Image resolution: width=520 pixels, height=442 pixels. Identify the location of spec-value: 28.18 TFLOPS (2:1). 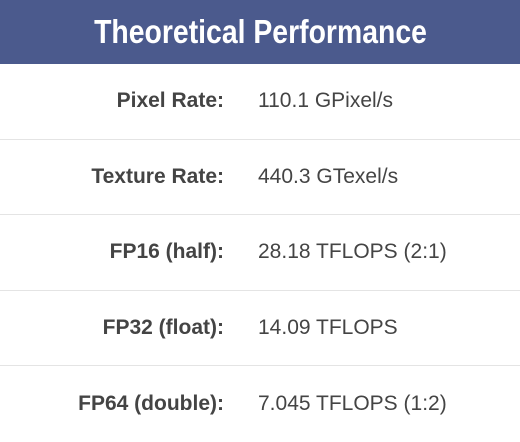
(352, 252).